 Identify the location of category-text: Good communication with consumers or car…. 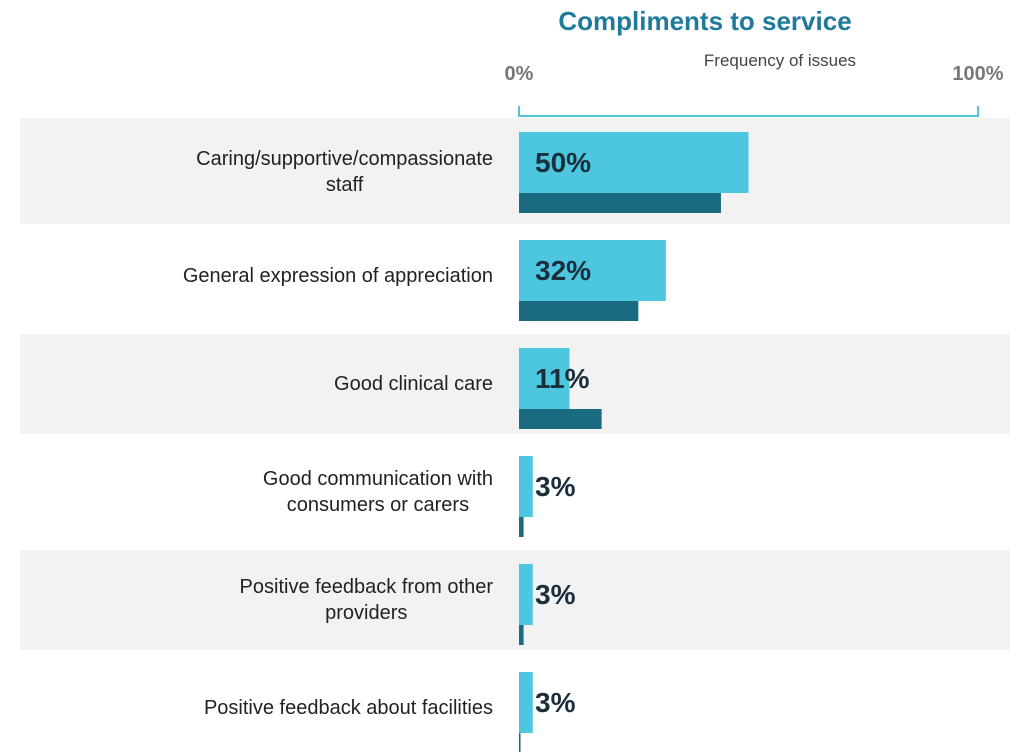
(377, 492).